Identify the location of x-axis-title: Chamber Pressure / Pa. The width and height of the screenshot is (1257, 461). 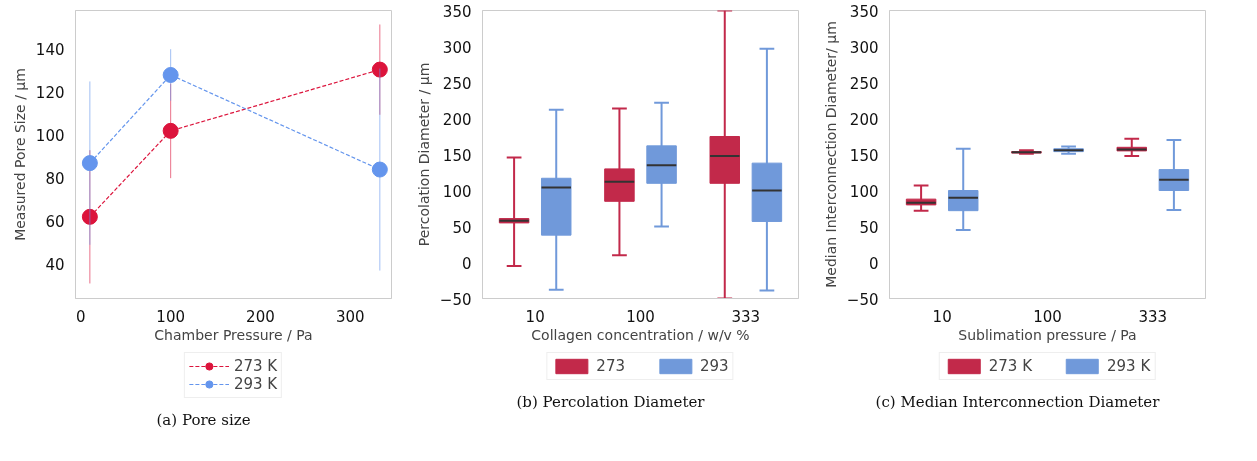
(233, 334).